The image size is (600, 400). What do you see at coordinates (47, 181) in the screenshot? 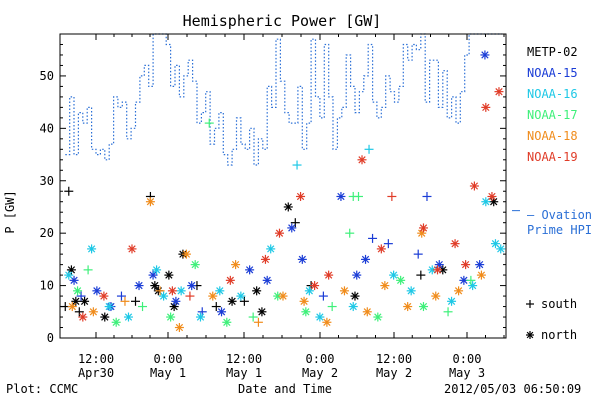
I see `y-tick-label: 30` at bounding box center [47, 181].